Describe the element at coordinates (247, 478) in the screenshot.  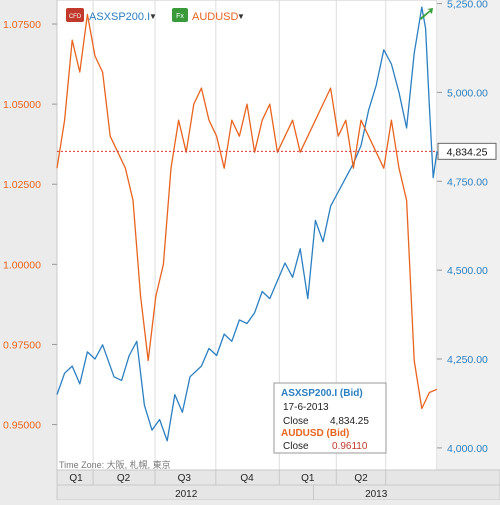
I see `x-axis-quarter-label: Q4` at that location.